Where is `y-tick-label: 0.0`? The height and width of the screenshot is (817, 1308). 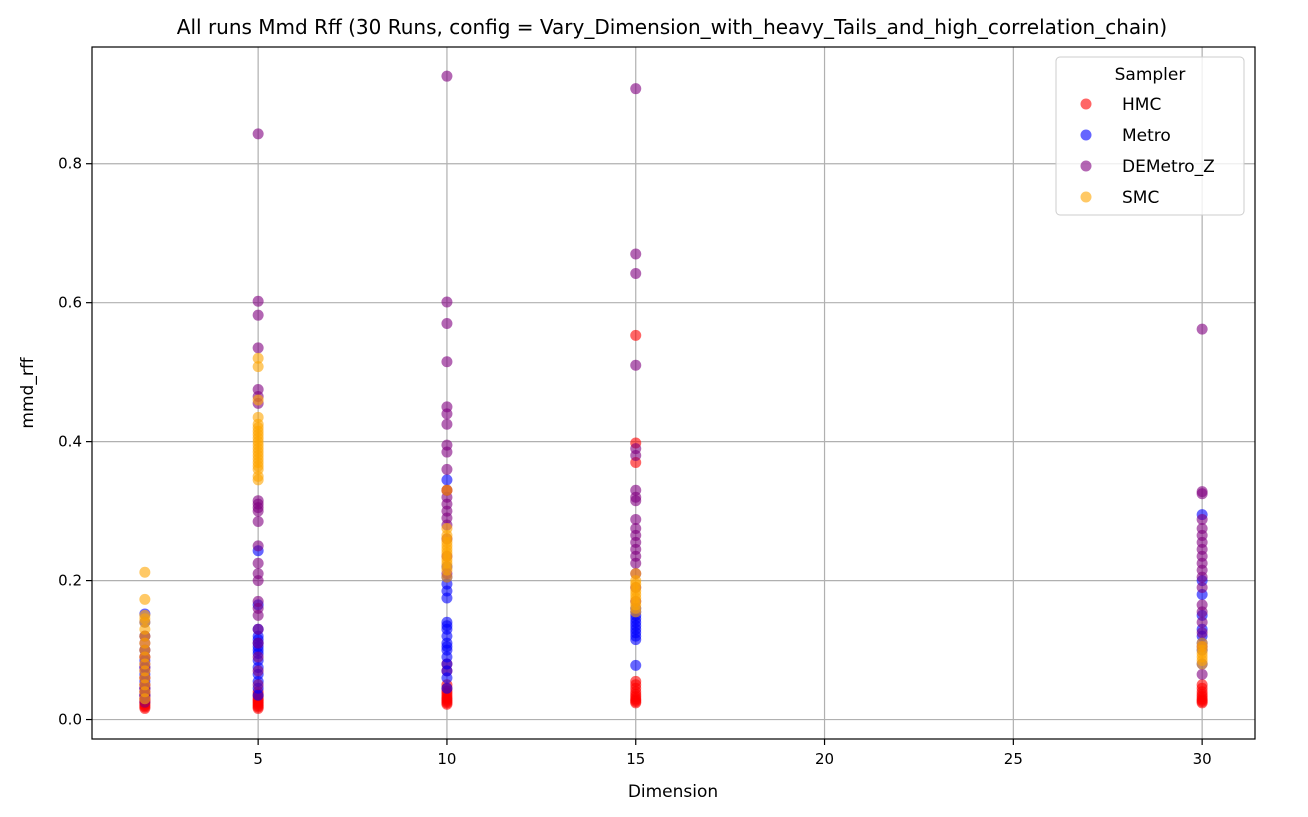
y-tick-label: 0.0 is located at coordinates (70, 720).